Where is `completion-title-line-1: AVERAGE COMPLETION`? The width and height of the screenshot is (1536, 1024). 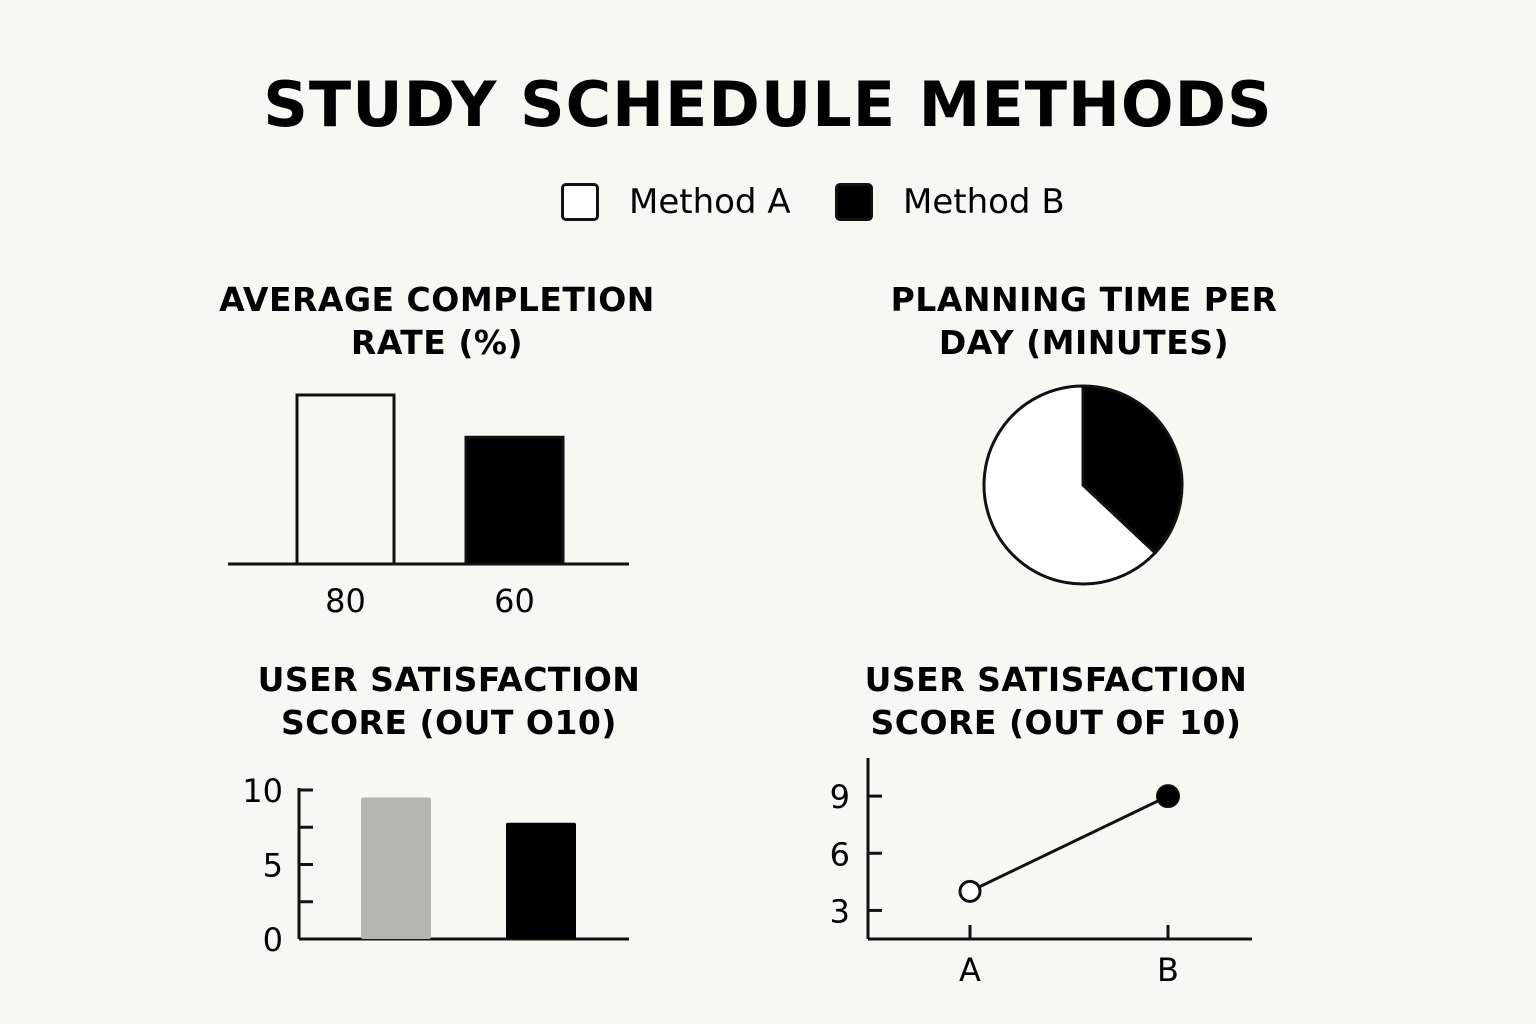 completion-title-line-1: AVERAGE COMPLETION is located at coordinates (437, 299).